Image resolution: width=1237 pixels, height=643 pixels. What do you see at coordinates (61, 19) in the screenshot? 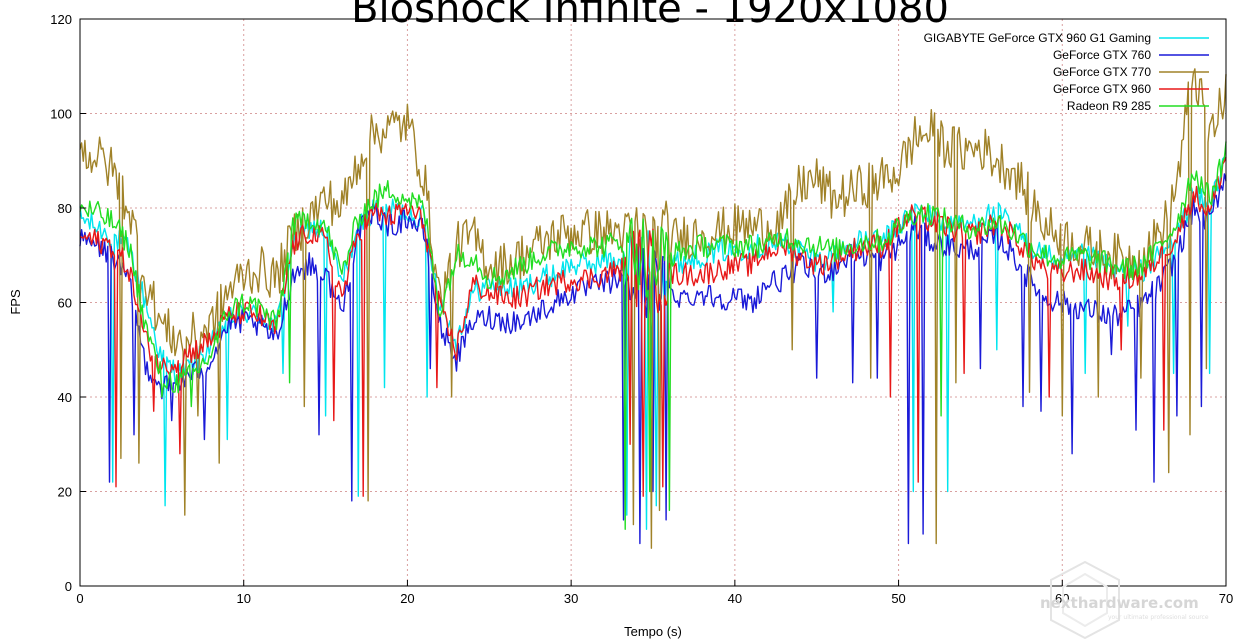
I see `y-tick-label: 120` at bounding box center [61, 19].